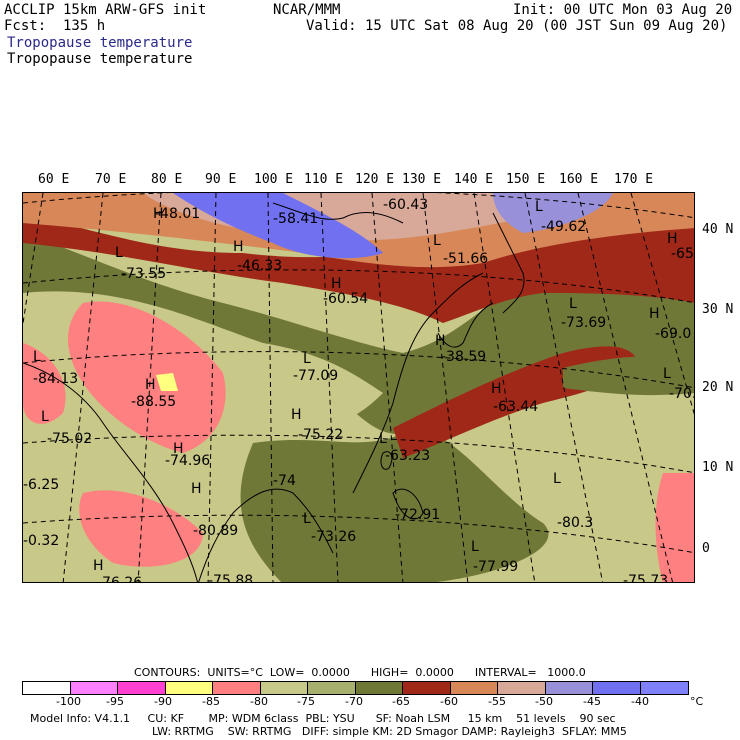  I want to click on contour-value-label: -75.73, so click(645, 578).